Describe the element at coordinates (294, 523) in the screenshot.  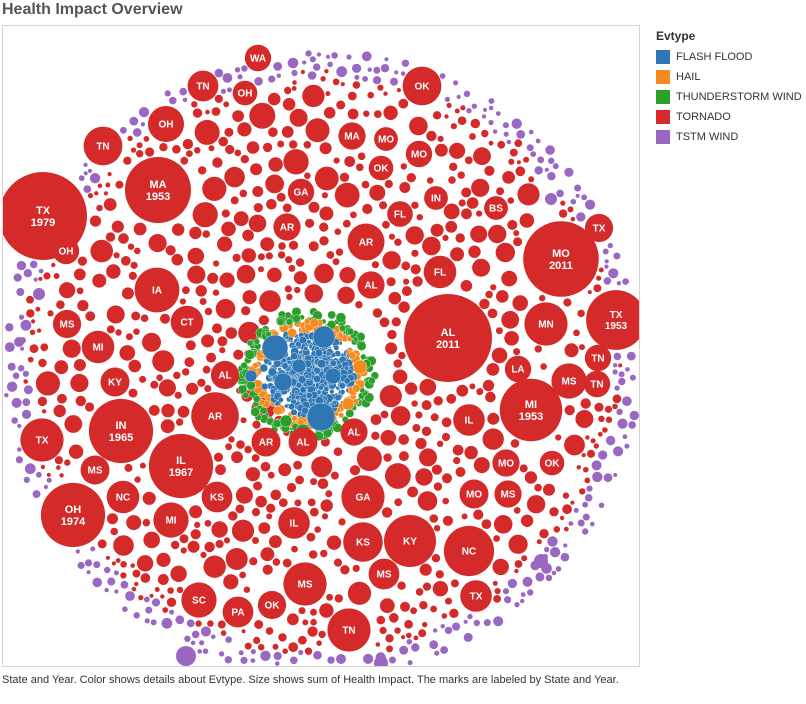
I see `labeled-bubble-il` at that location.